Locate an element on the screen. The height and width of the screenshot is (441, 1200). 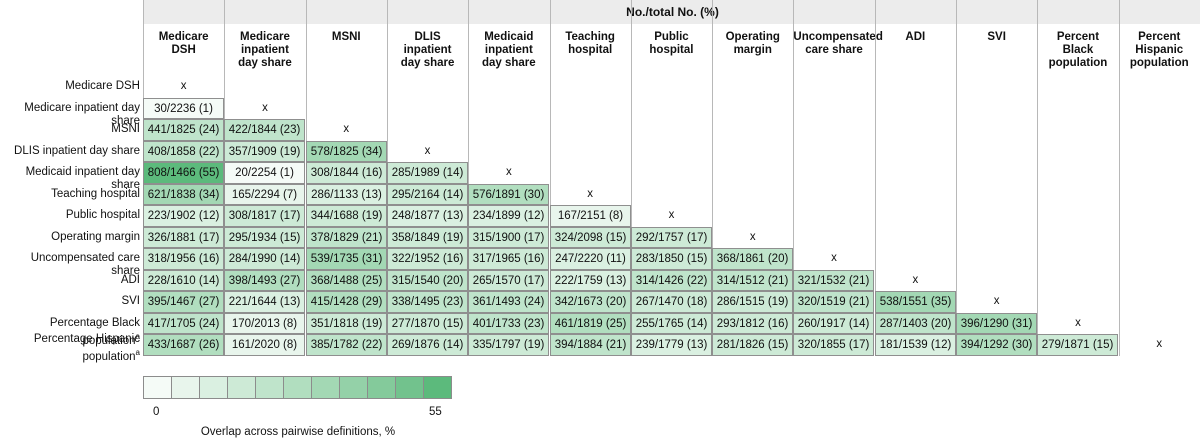
heatmap-cell: 621/1838 (34) is located at coordinates (183, 194).